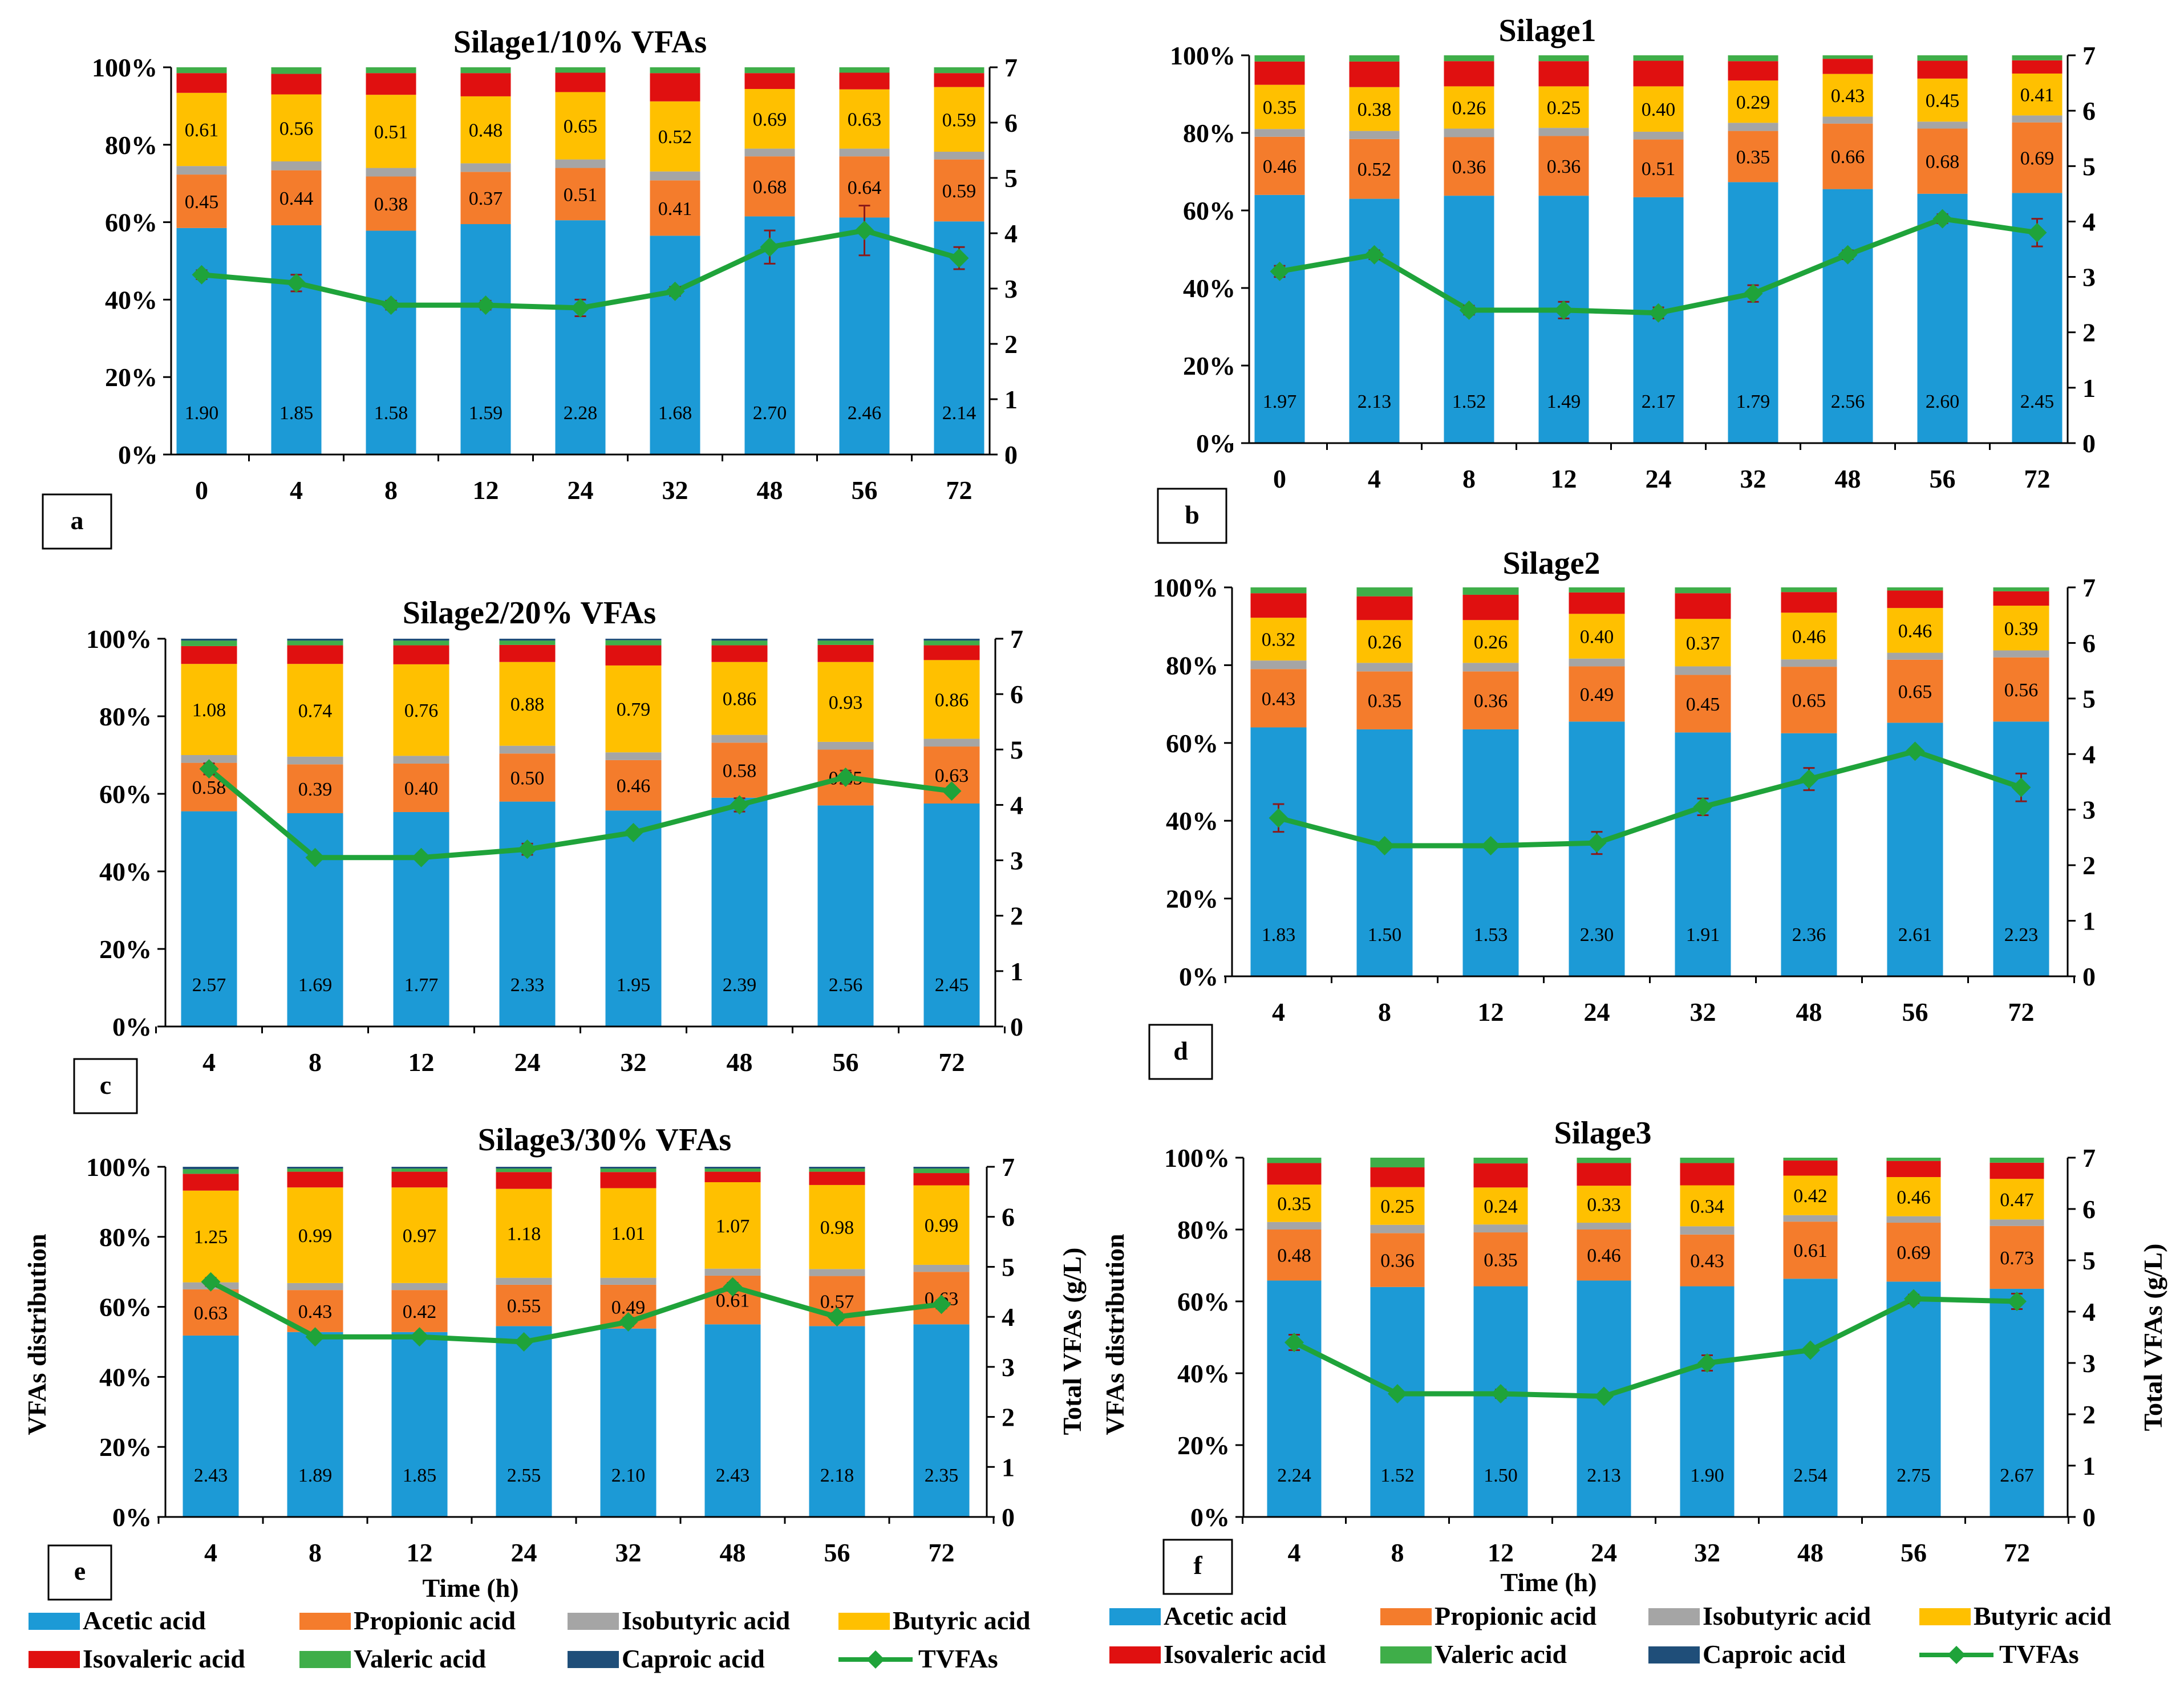 The image size is (2184, 1700). What do you see at coordinates (2089, 865) in the screenshot?
I see `y2-tick-label: 2` at bounding box center [2089, 865].